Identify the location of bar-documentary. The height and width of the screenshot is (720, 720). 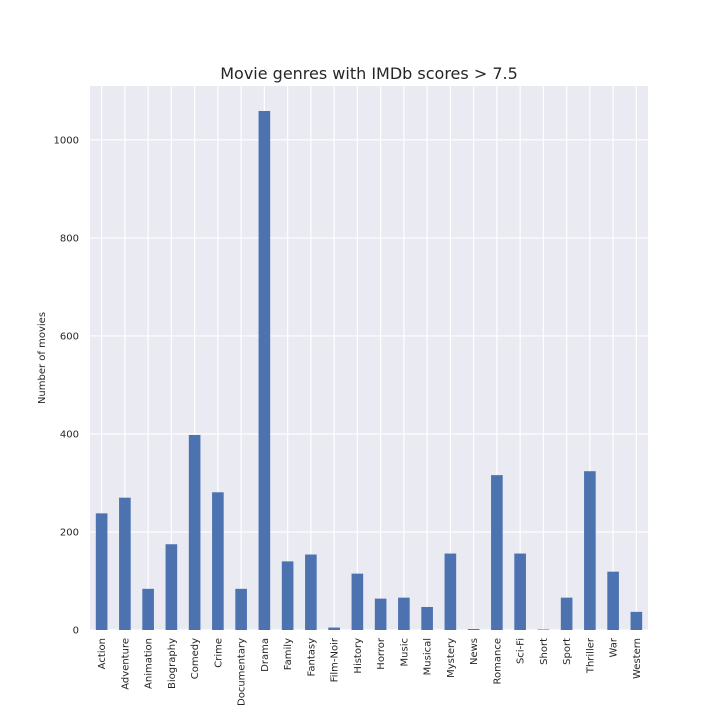
(241, 609).